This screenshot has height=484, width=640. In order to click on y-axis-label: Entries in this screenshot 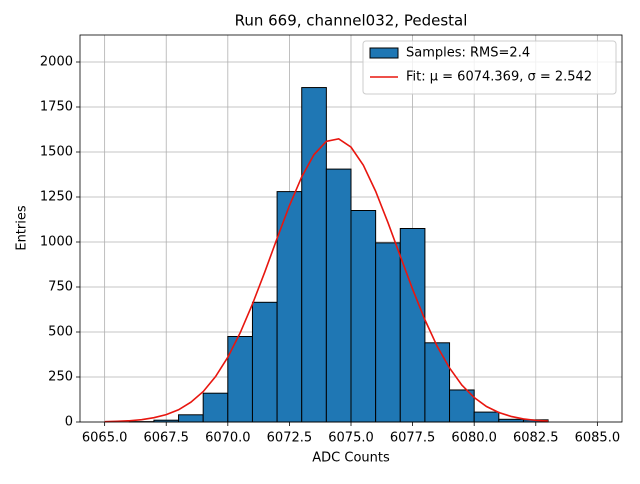, I will do `click(22, 228)`.